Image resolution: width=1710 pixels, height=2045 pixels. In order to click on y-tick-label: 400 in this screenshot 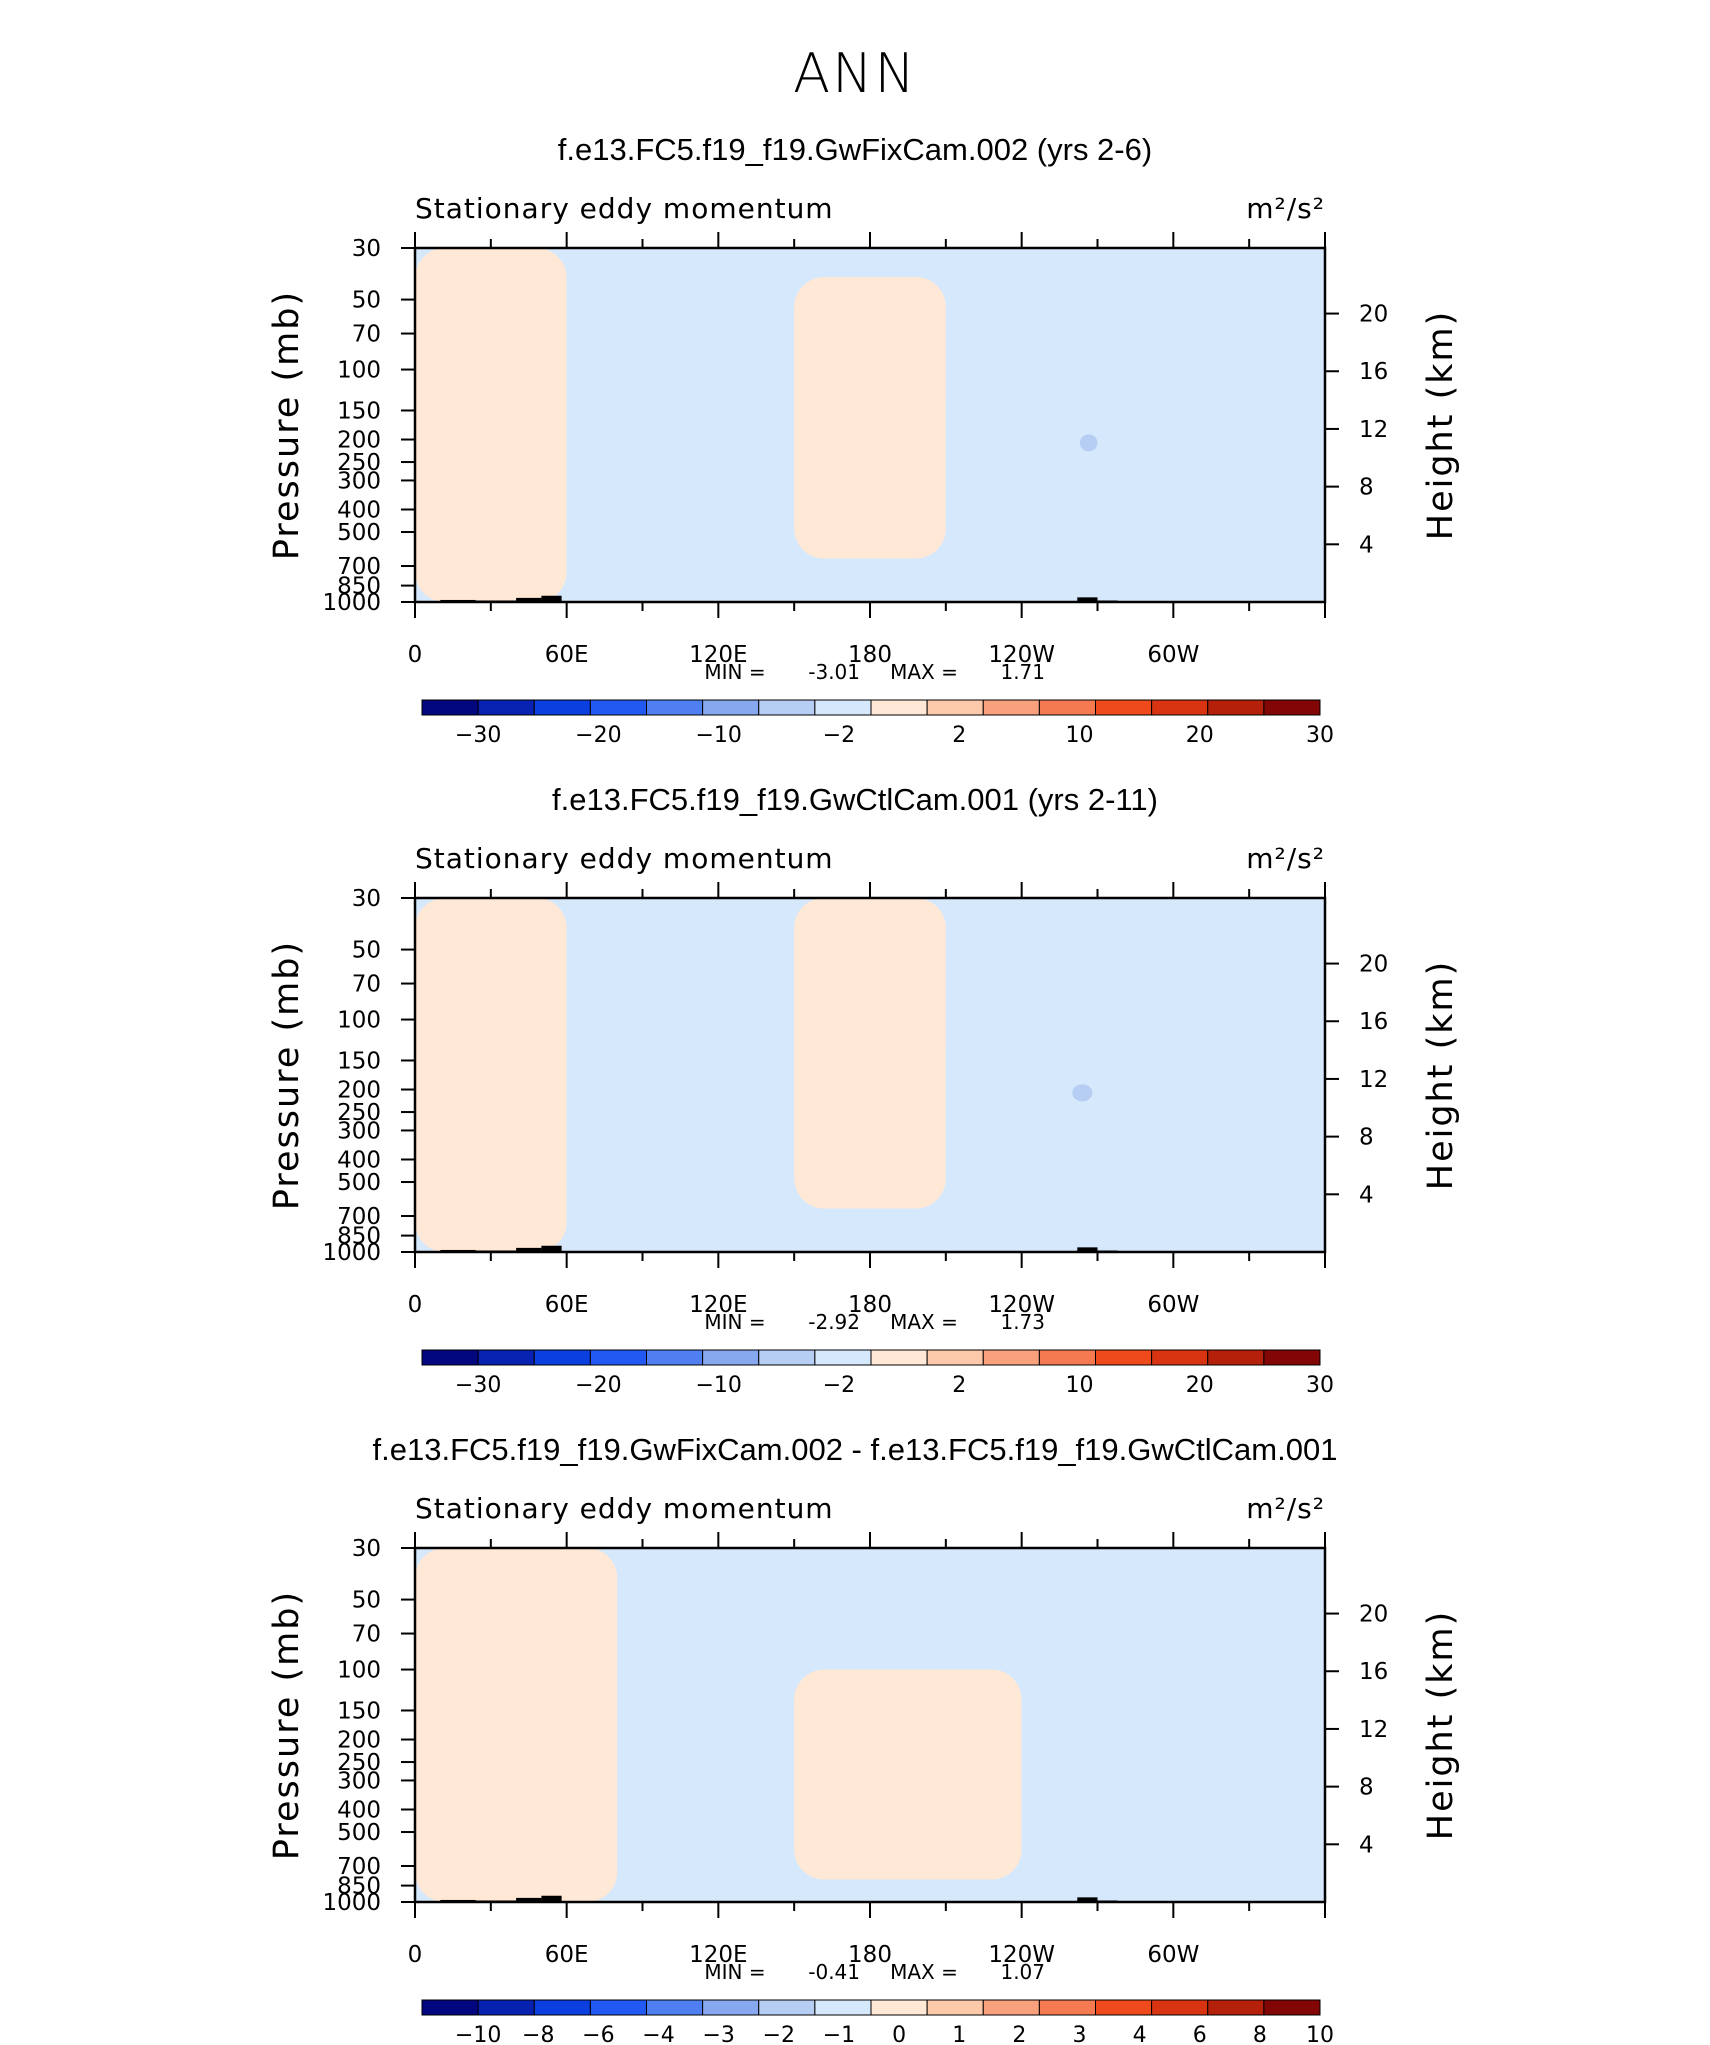, I will do `click(359, 510)`.